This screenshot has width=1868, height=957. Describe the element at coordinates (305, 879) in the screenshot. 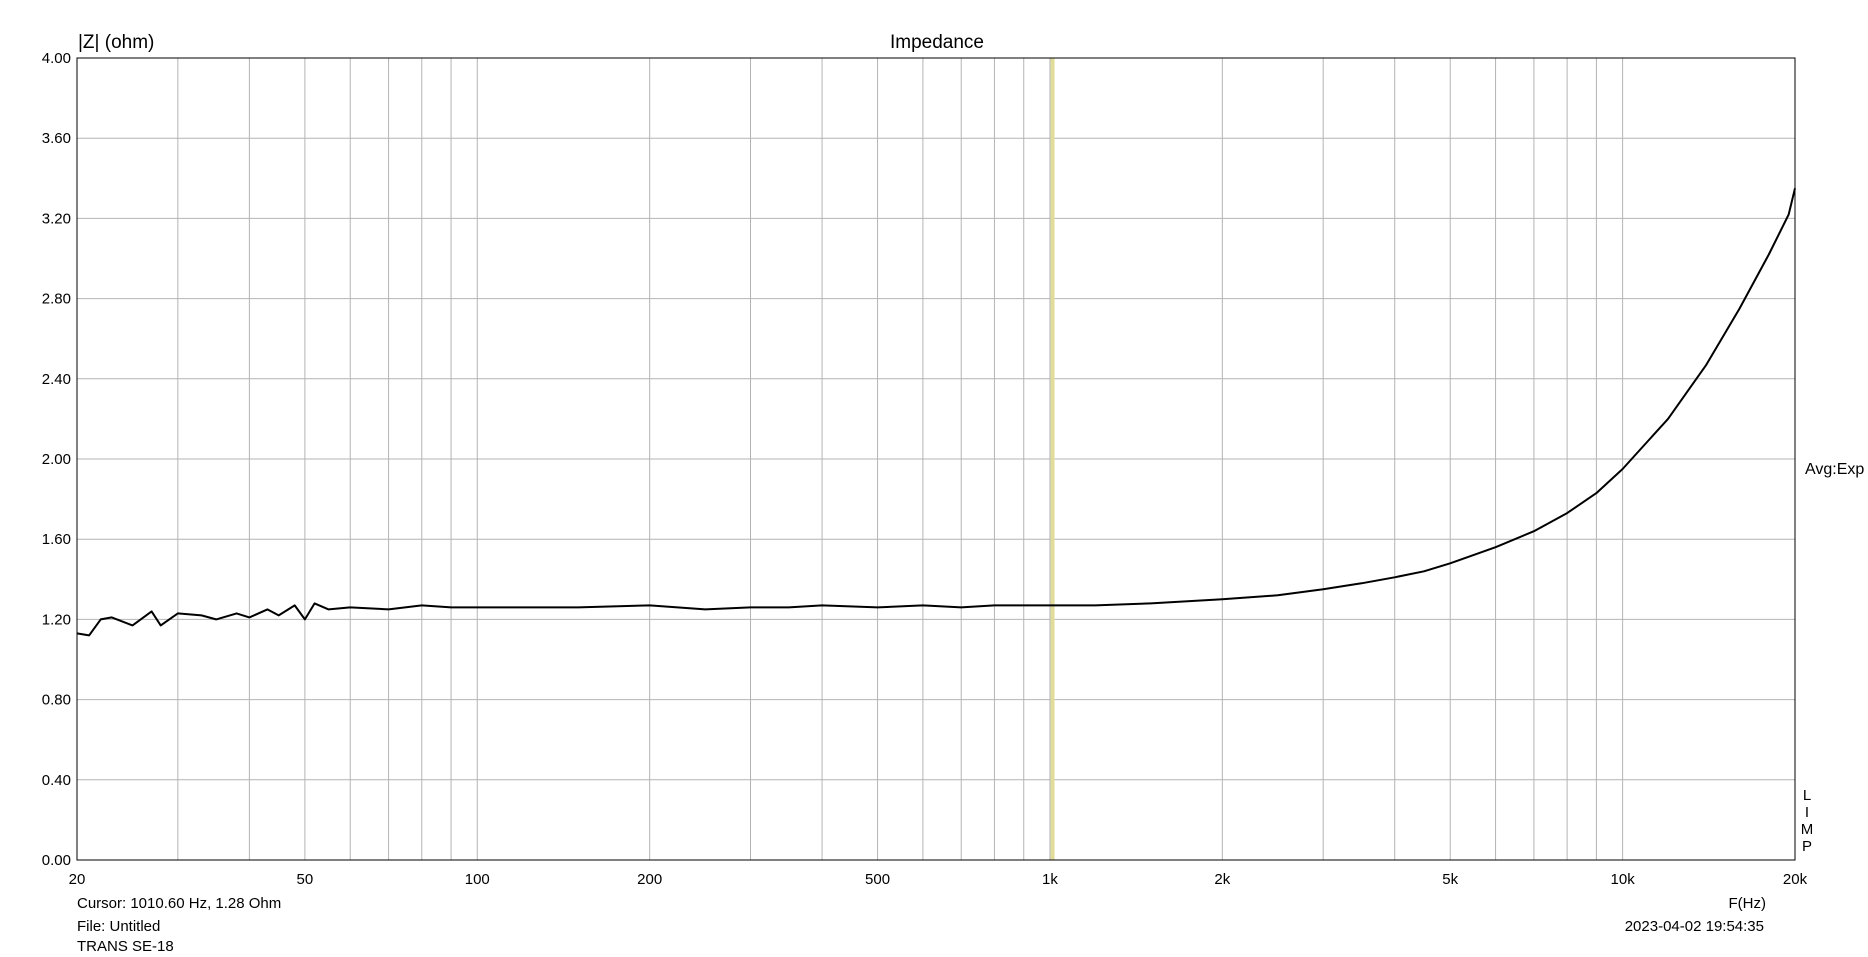

I see `x-tick-label: 50` at that location.